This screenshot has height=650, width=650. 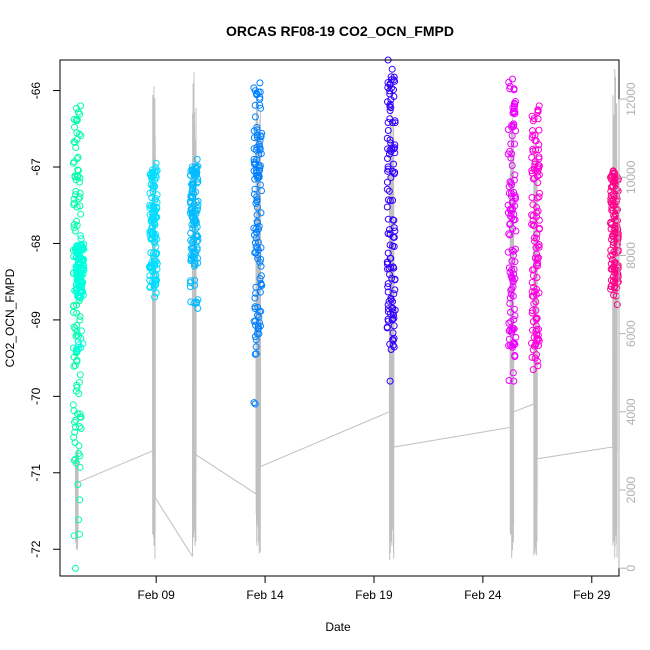 What do you see at coordinates (157, 595) in the screenshot?
I see `x-tick-label: Feb 09` at bounding box center [157, 595].